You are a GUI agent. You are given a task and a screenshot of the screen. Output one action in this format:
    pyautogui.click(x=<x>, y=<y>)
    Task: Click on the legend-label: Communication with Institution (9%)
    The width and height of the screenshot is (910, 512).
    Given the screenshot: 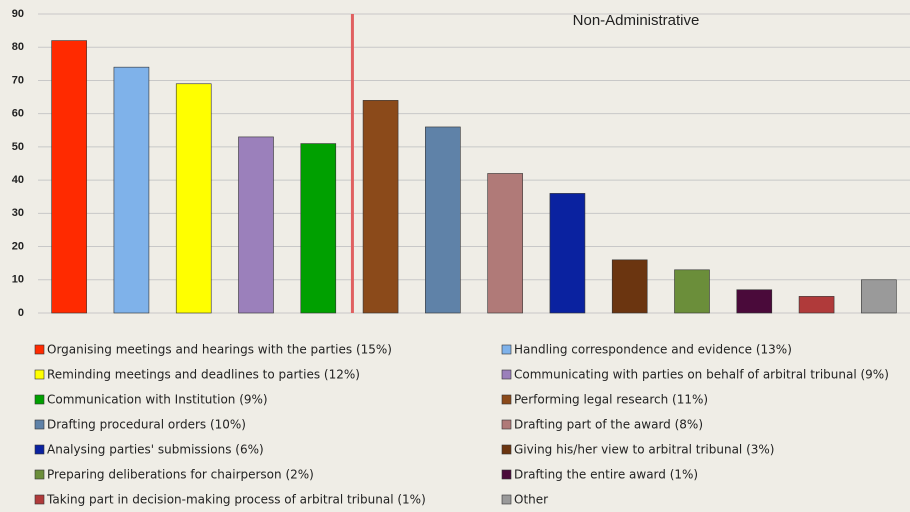 What is the action you would take?
    pyautogui.click(x=157, y=400)
    